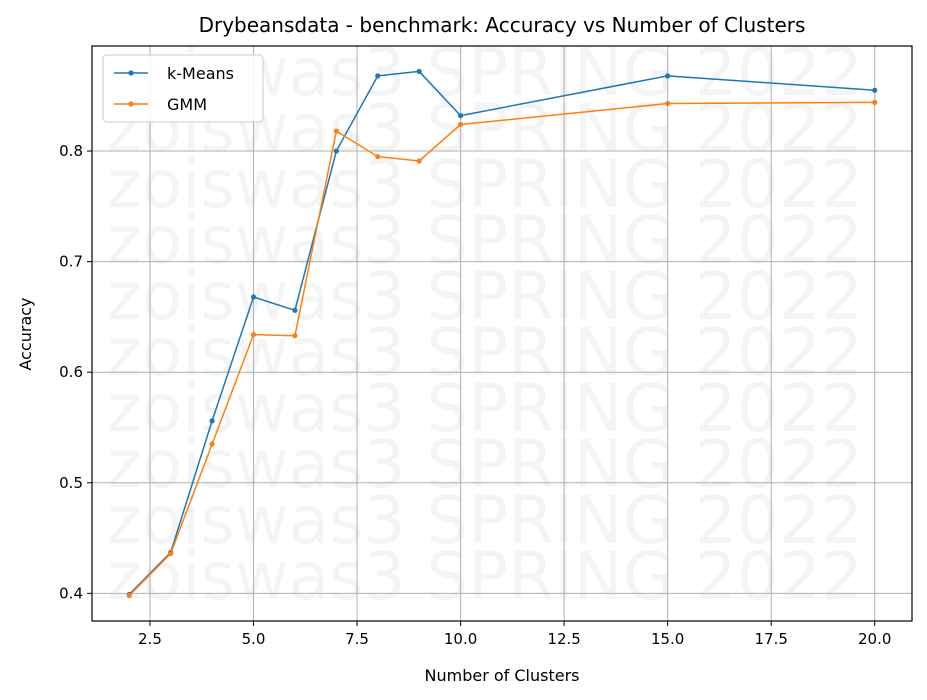  I want to click on y-axis-ticks: 0.4 0.5 0.6 0.7 0.8, so click(75, 372).